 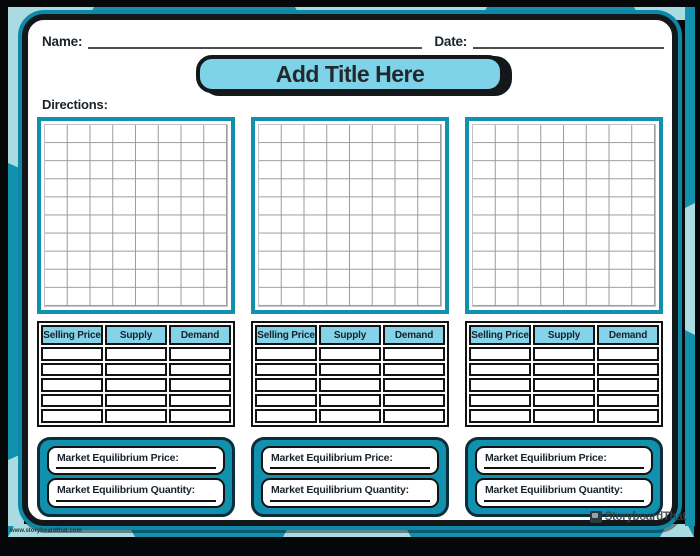 What do you see at coordinates (451, 41) in the screenshot?
I see `date-label: Date:` at bounding box center [451, 41].